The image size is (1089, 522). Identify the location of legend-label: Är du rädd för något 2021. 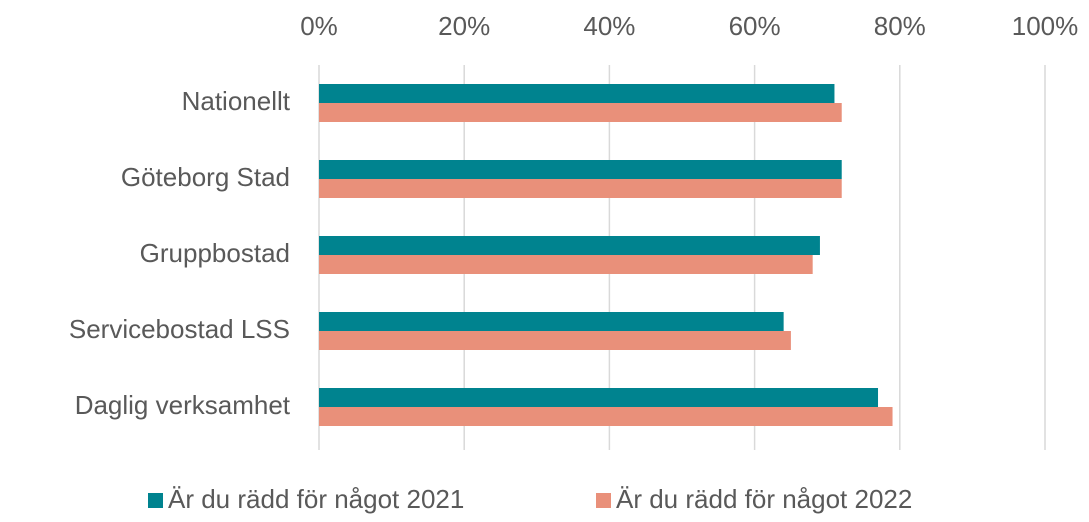
(316, 499).